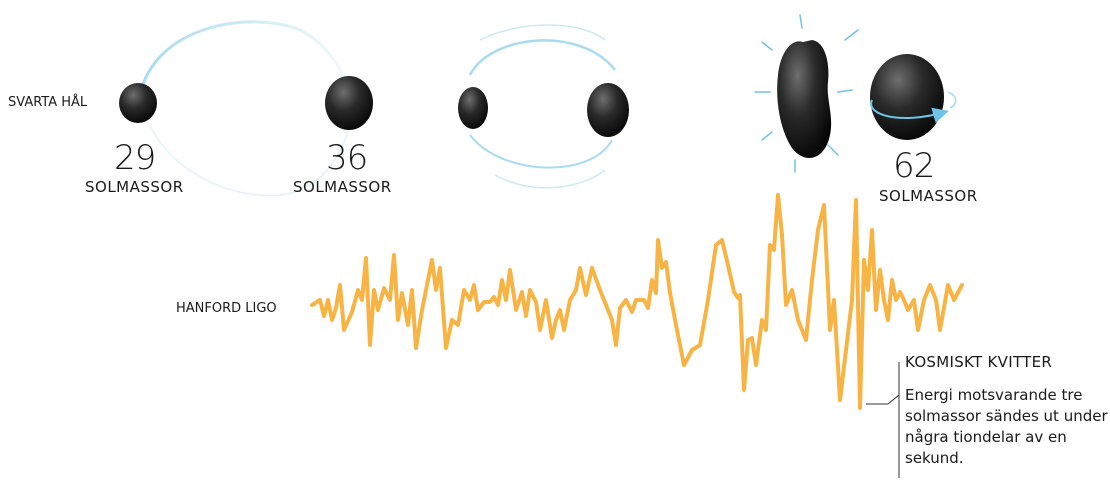 The image size is (1110, 483). Describe the element at coordinates (226, 308) in the screenshot. I see `detector-label: HANFORD LIGO` at that location.